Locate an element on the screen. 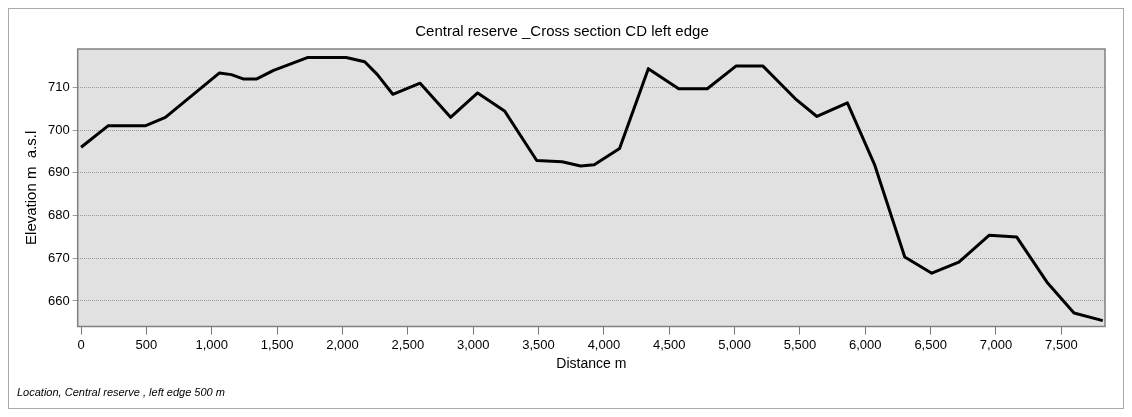  y-tick-label: 660 is located at coordinates (58, 300).